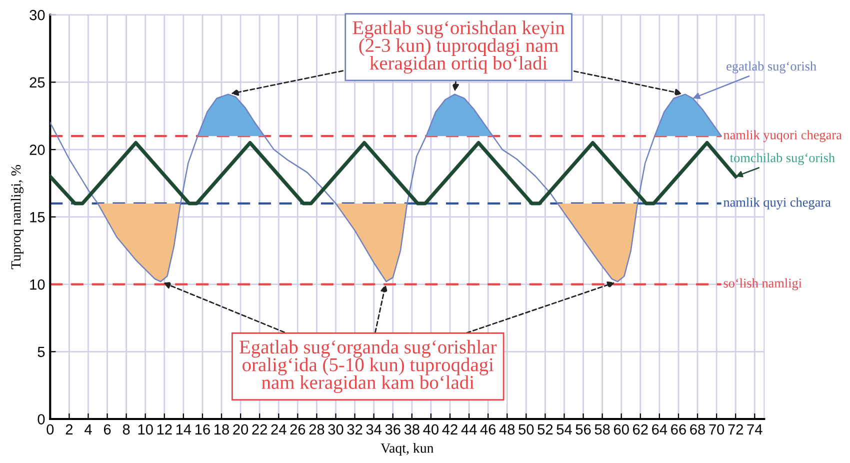 This screenshot has width=850, height=463. Describe the element at coordinates (754, 429) in the screenshot. I see `x-tick-label: 74` at that location.